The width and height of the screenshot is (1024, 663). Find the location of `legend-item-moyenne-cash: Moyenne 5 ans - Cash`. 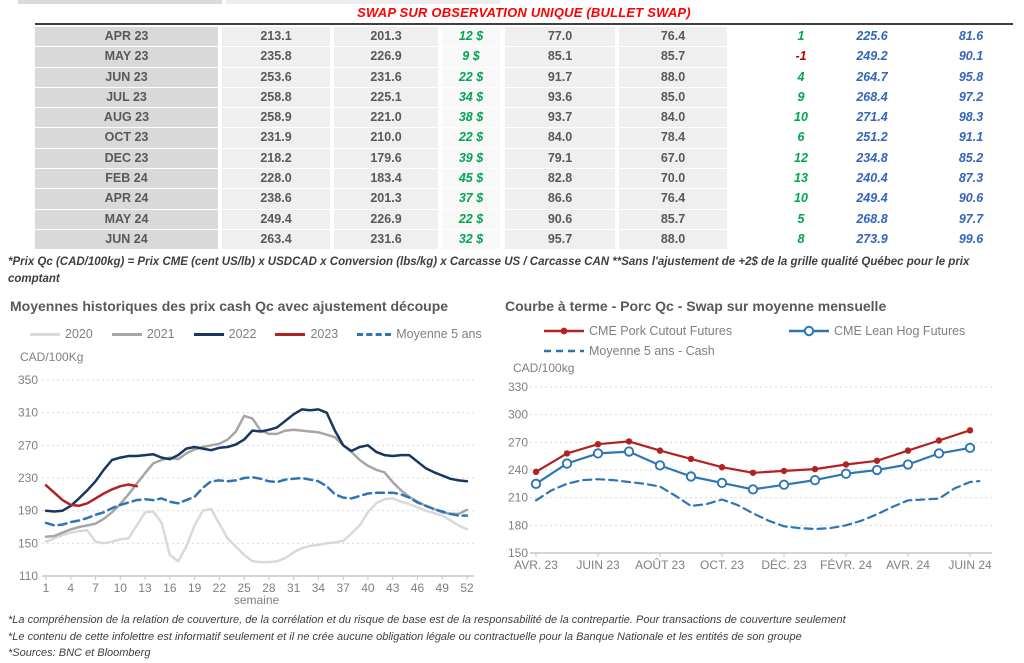

legend-item-moyenne-cash: Moyenne 5 ans - Cash is located at coordinates (629, 351).